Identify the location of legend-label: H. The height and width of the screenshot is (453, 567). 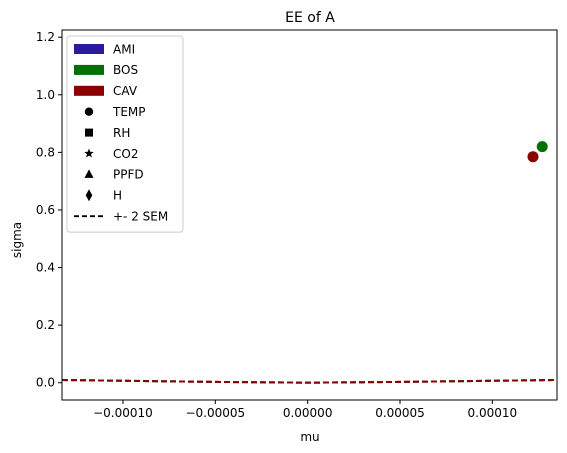
(117, 196).